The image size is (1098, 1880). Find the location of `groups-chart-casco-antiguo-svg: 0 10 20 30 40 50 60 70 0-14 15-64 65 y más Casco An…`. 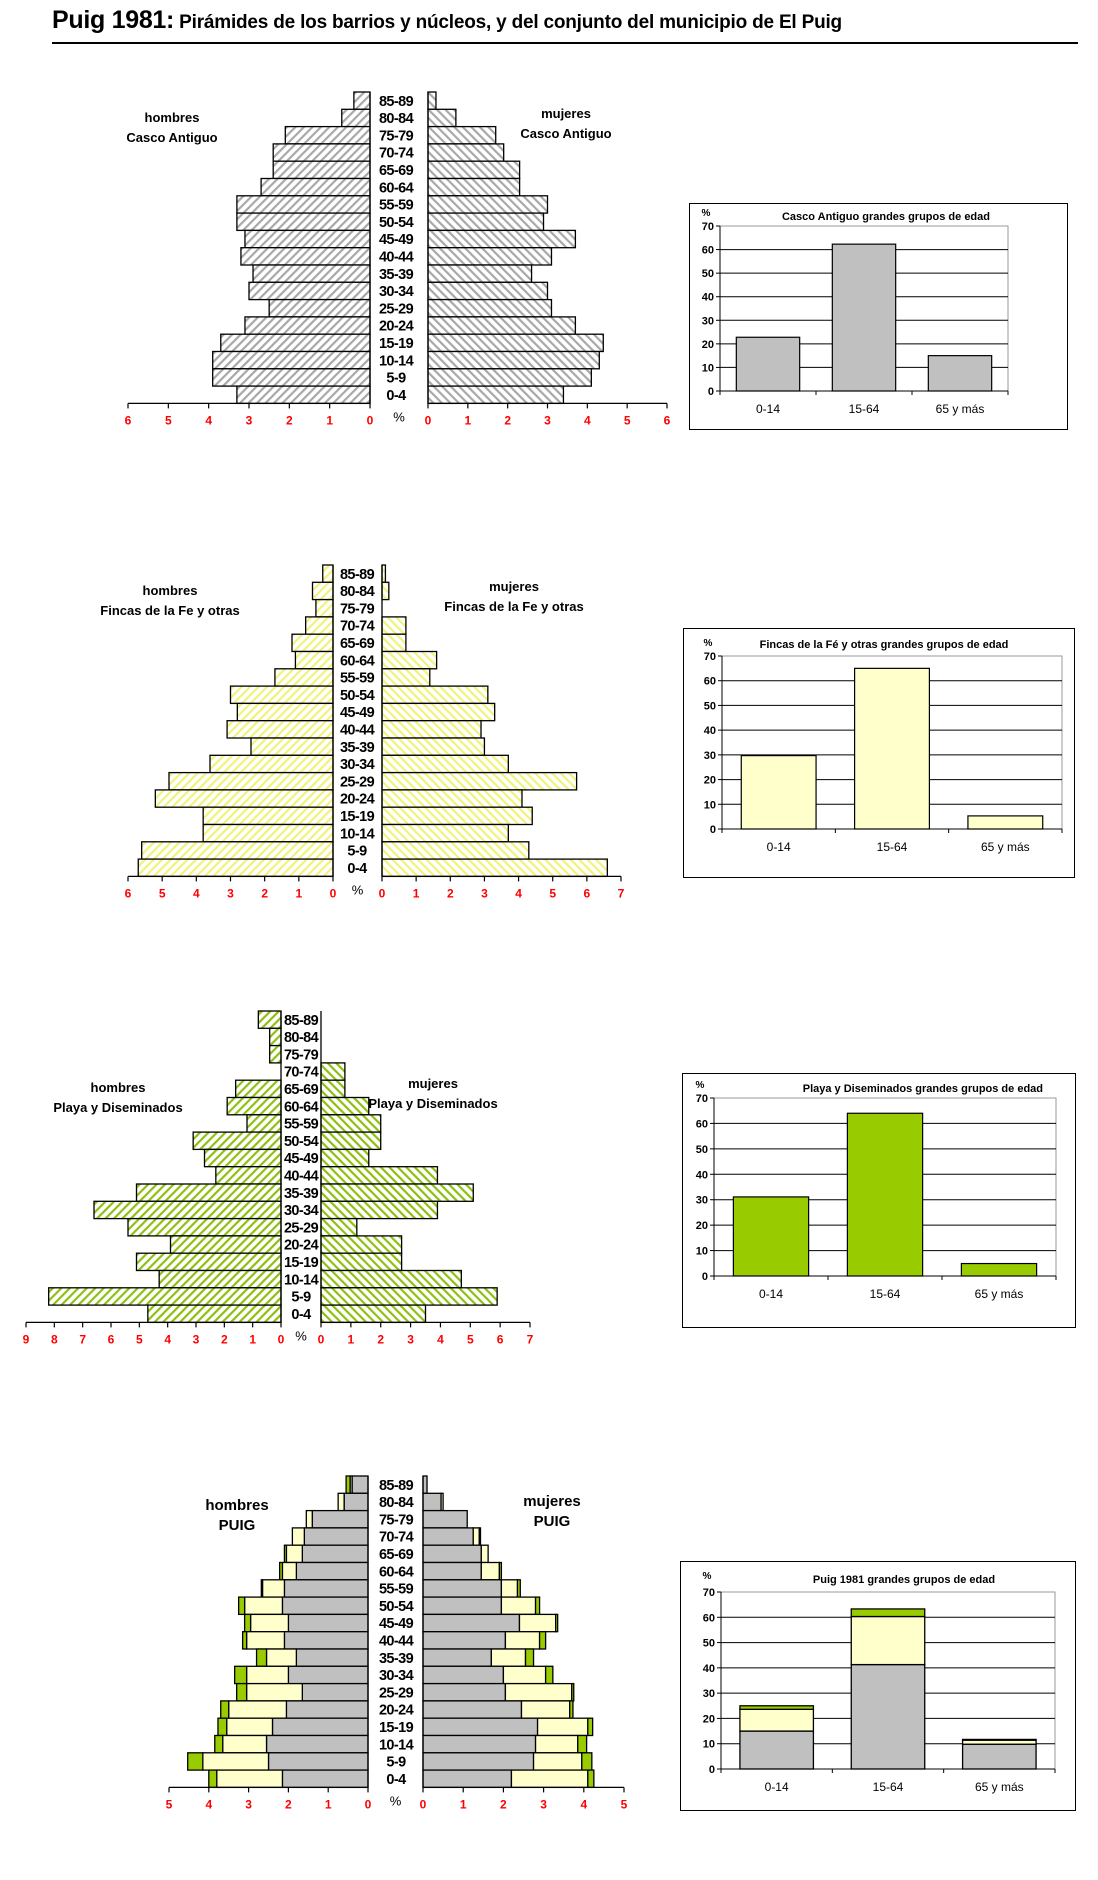

groups-chart-casco-antiguo-svg: 0 10 20 30 40 50 60 70 0-14 15-64 65 y más Casco An… is located at coordinates (855, 312).